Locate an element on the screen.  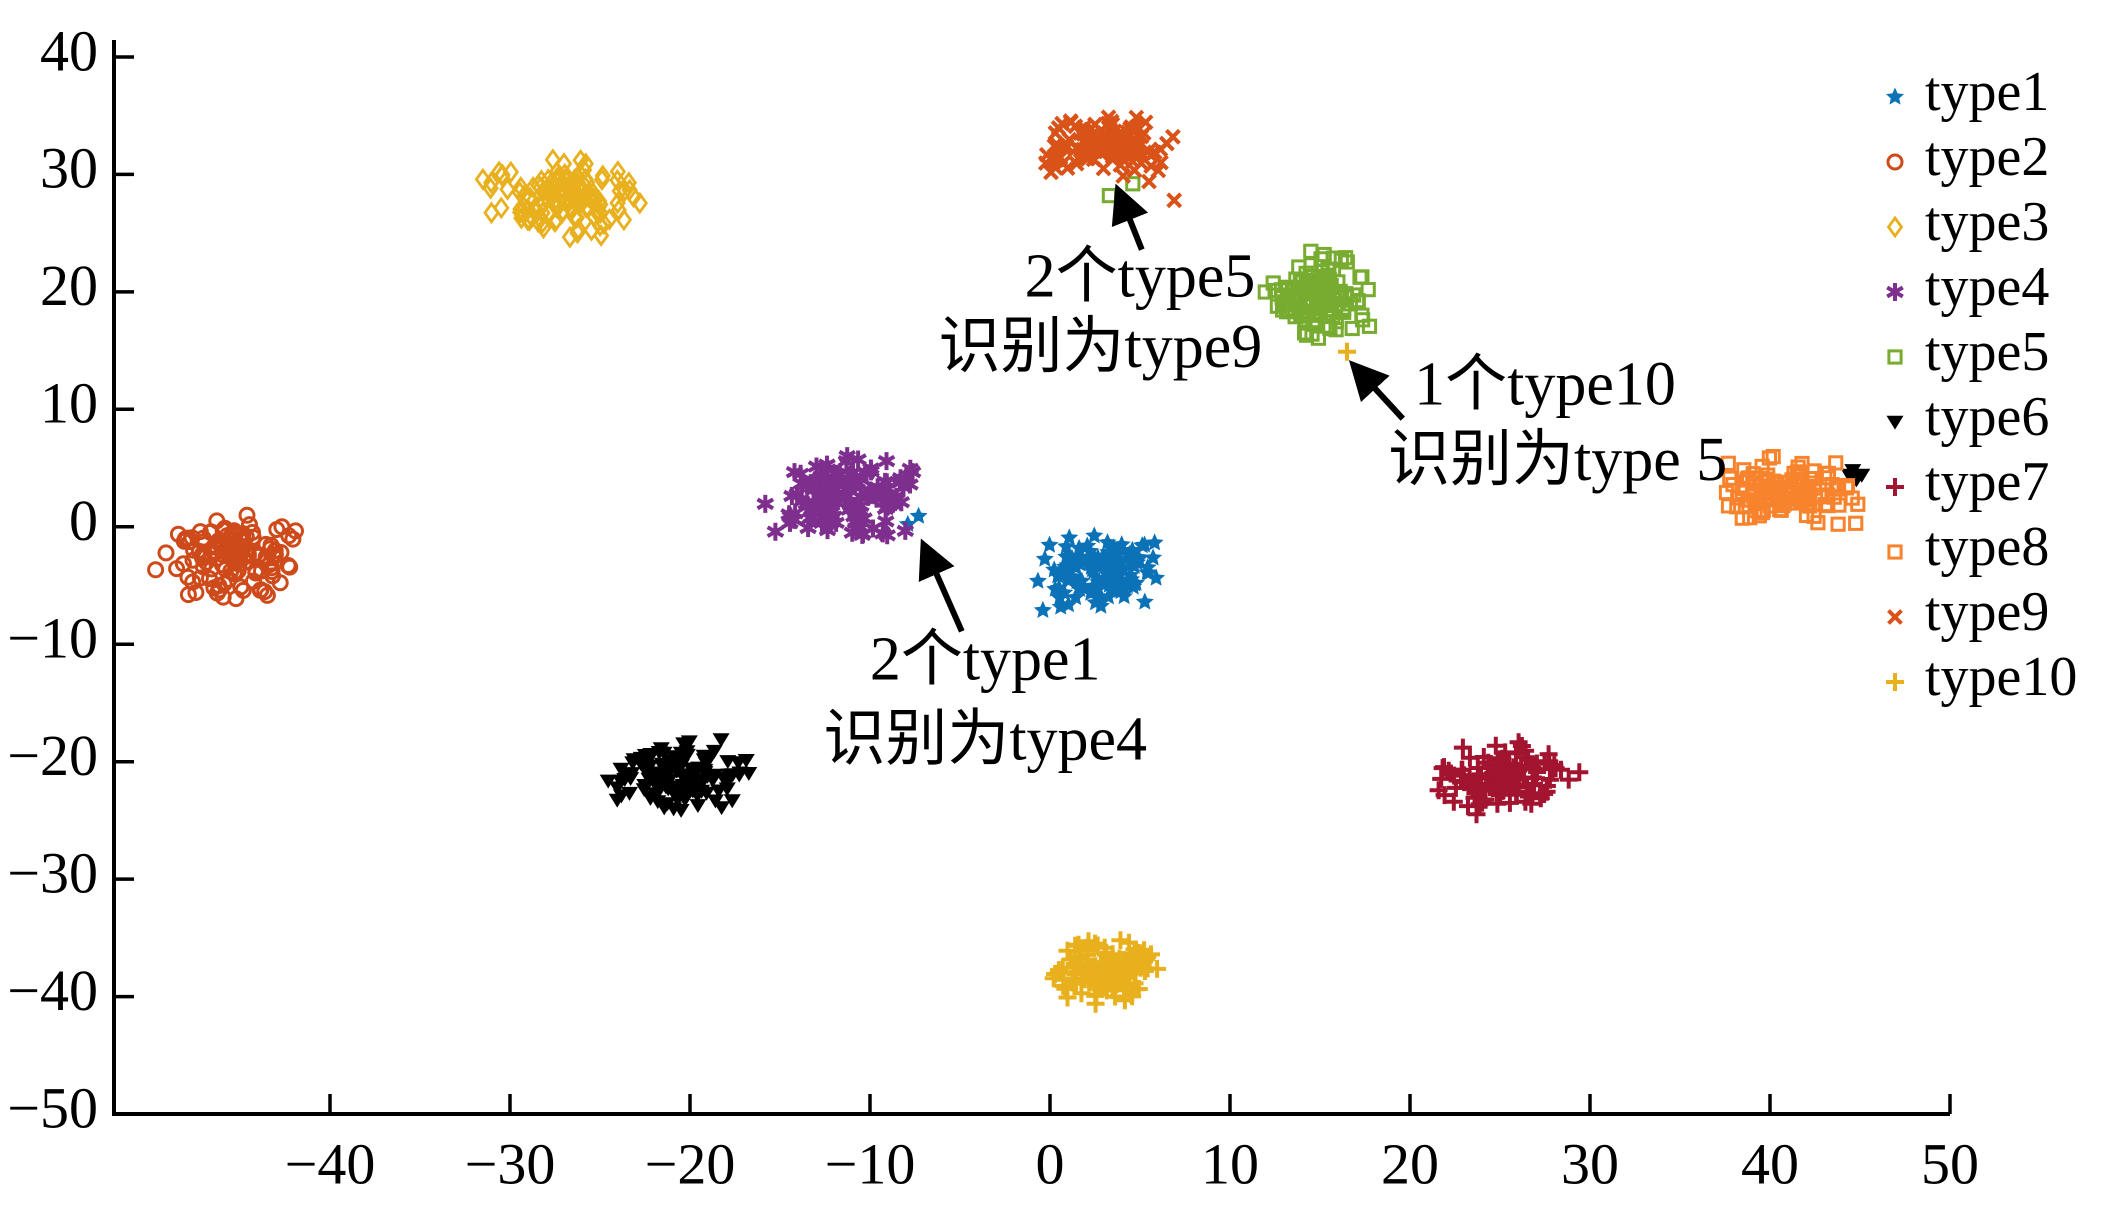
legend-label-type6: type6 is located at coordinates (1987, 417).